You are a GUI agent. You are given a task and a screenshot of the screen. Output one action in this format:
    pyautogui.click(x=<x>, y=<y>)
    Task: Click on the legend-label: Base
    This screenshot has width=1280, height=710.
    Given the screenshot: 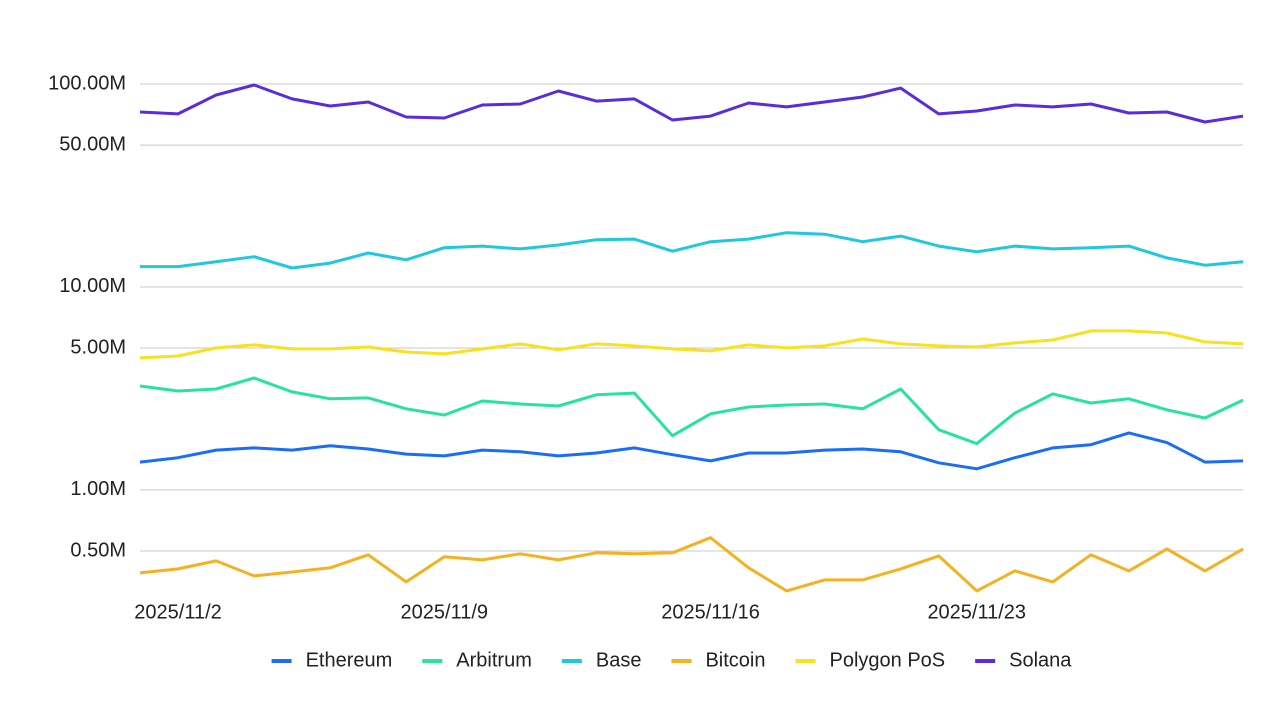 What is the action you would take?
    pyautogui.click(x=619, y=660)
    